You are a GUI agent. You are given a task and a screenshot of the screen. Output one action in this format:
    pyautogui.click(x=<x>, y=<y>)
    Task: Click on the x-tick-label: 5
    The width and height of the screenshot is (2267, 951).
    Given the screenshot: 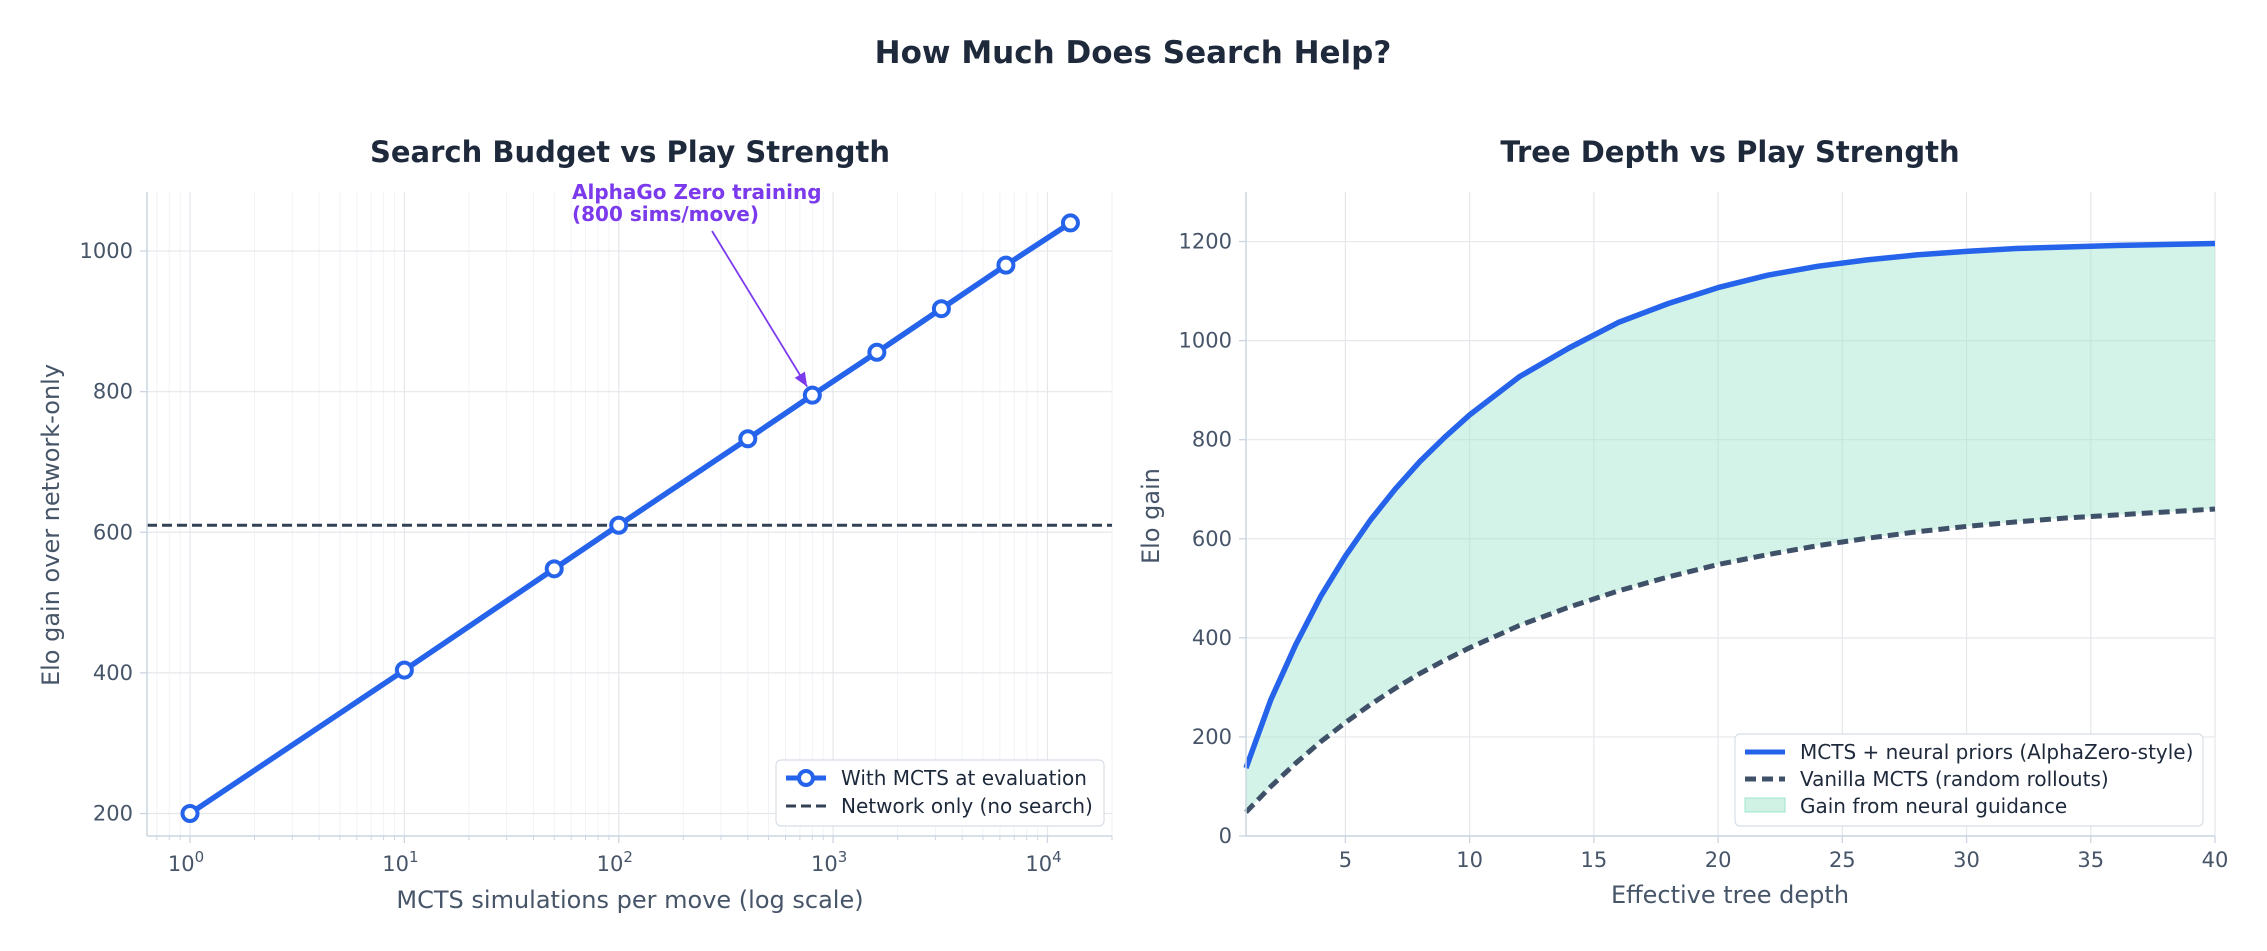 What is the action you would take?
    pyautogui.click(x=1345, y=860)
    